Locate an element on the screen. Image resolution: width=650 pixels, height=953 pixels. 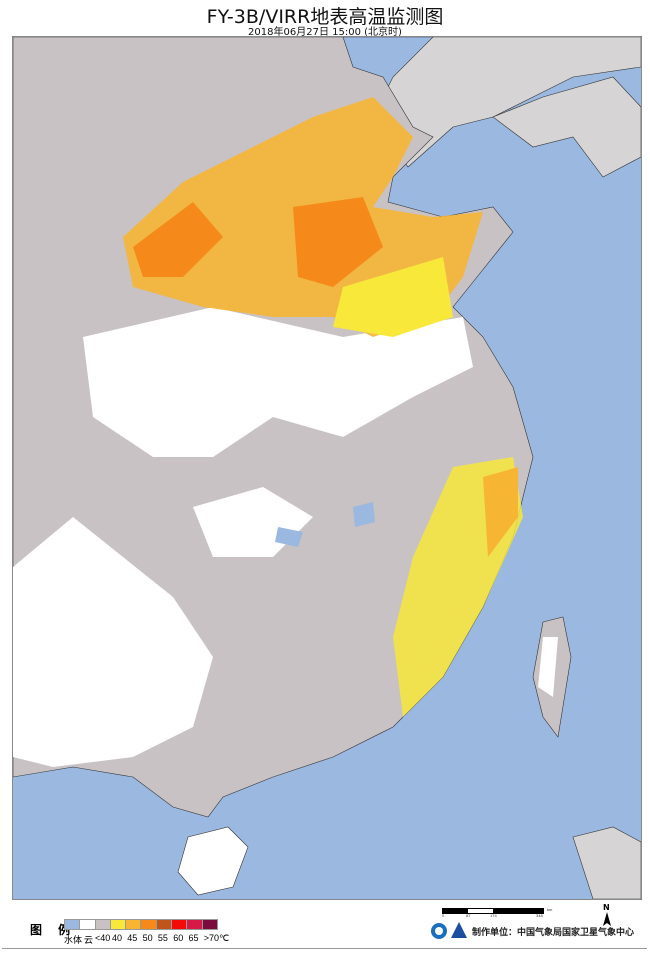
scale-bar is located at coordinates (493, 911).